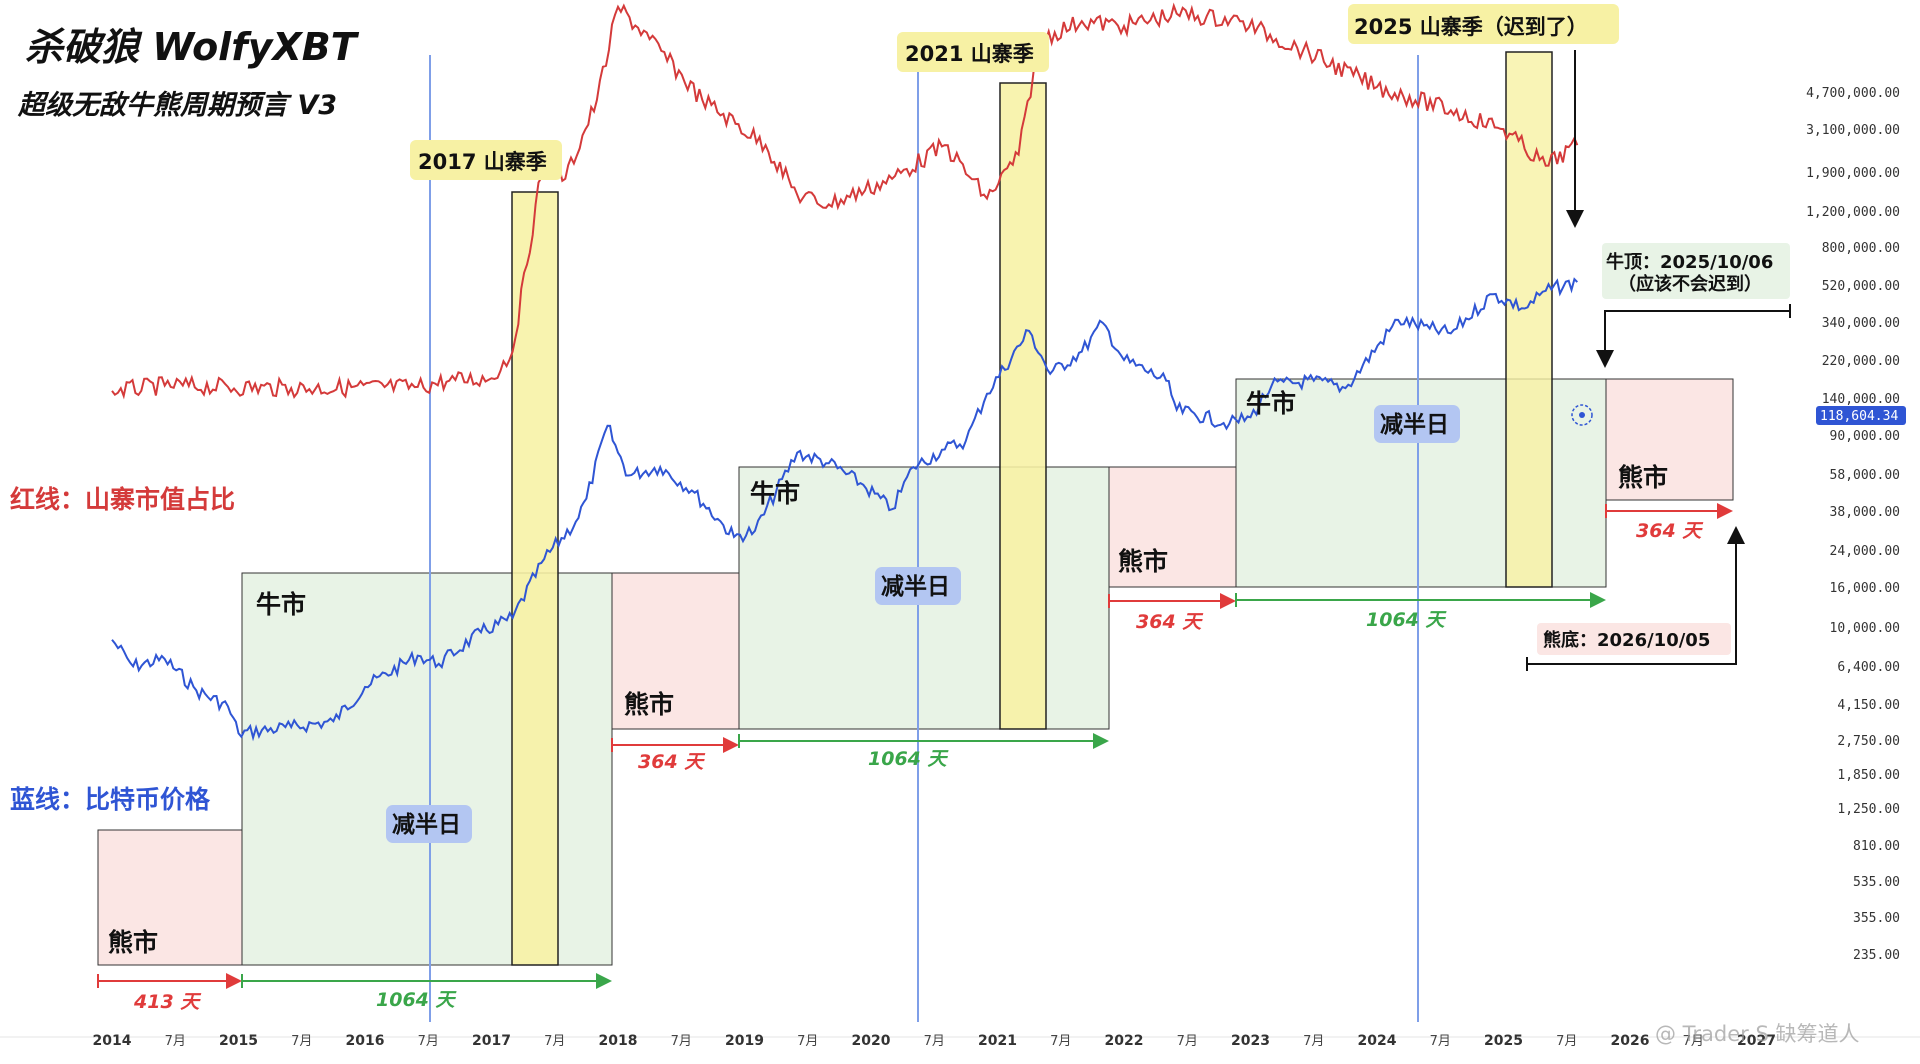 The height and width of the screenshot is (1064, 1920). Describe the element at coordinates (1690, 284) in the screenshot. I see `bull-top-note: （应该不会迟到）` at that location.